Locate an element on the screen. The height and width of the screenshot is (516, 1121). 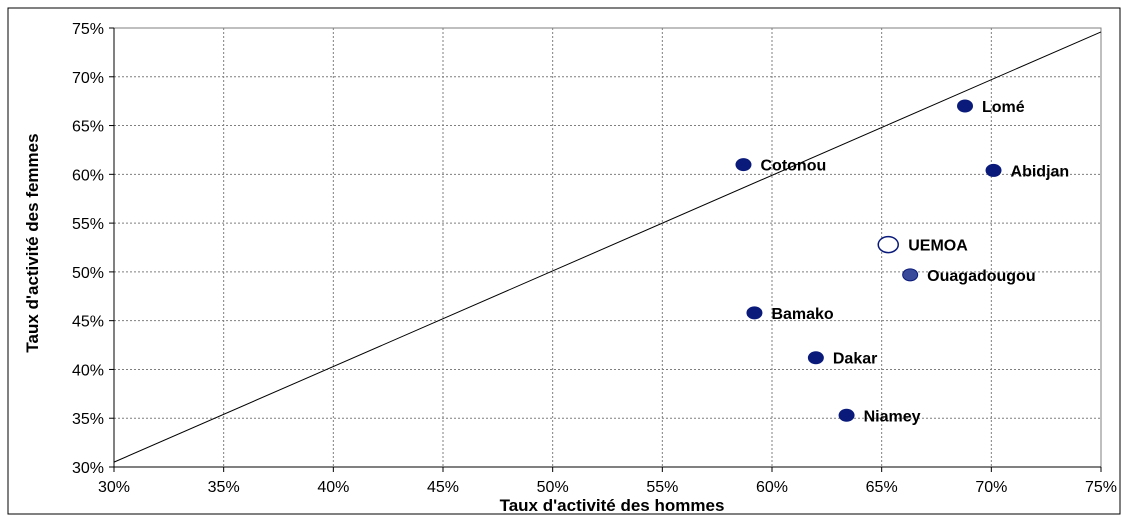
x-tick-label: 55% is located at coordinates (662, 487).